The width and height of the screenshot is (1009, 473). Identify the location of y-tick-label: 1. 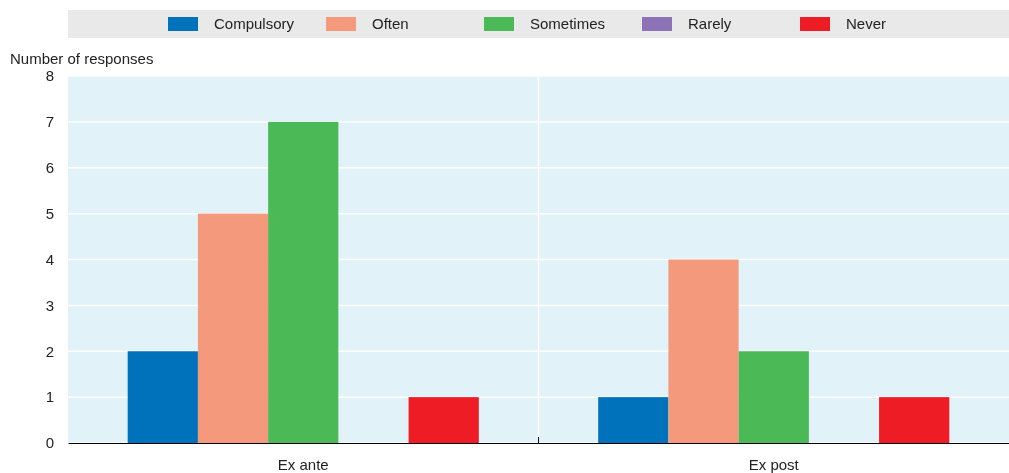
(49, 397).